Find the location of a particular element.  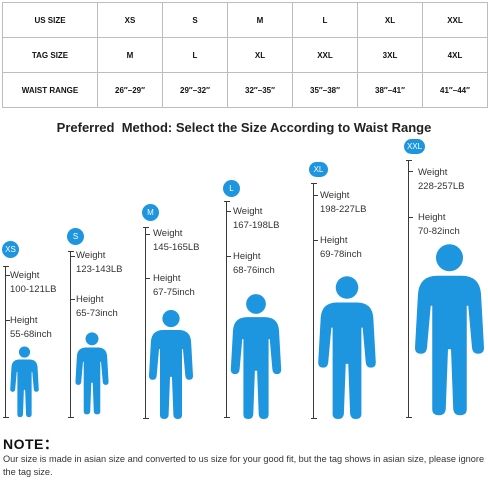

height-value: 70-82inch is located at coordinates (439, 231).